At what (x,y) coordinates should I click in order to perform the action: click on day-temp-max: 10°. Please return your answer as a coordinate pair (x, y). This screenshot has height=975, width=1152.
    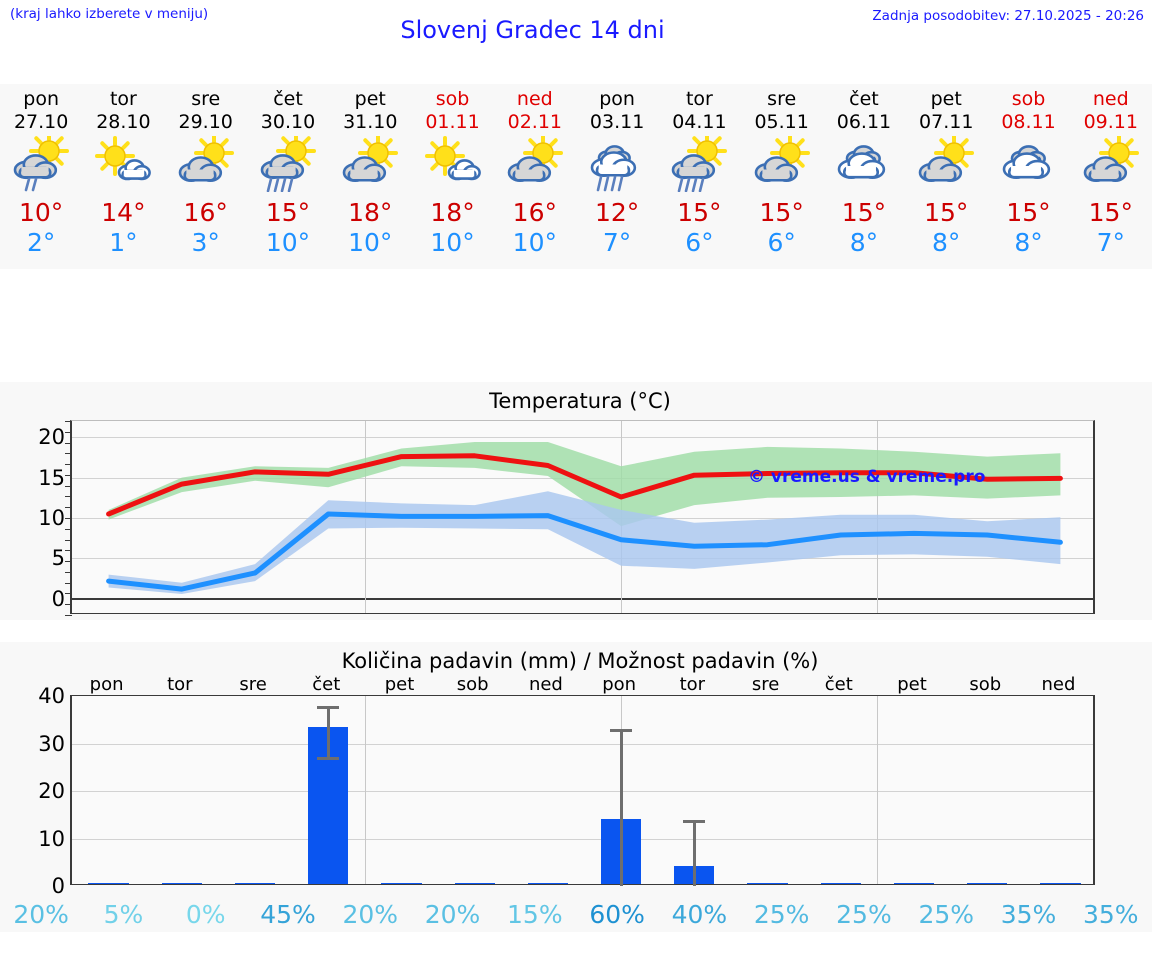
    Looking at the image, I should click on (41, 212).